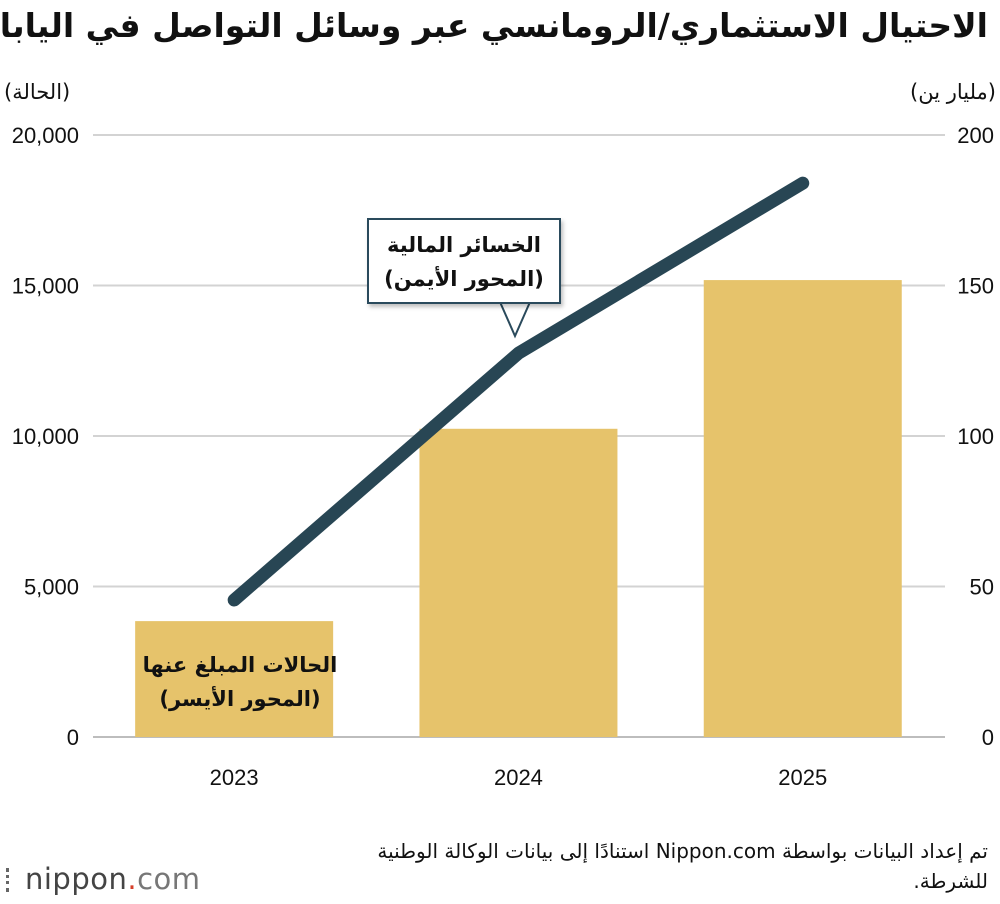  What do you see at coordinates (975, 436) in the screenshot?
I see `right-tick-label: 100` at bounding box center [975, 436].